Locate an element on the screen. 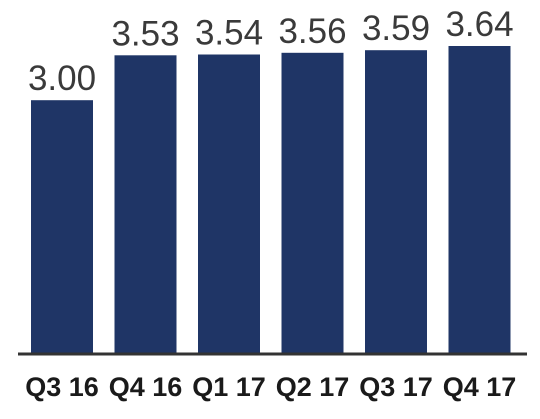 The image size is (540, 419). x-tick-label: Q3 16 is located at coordinates (62, 387).